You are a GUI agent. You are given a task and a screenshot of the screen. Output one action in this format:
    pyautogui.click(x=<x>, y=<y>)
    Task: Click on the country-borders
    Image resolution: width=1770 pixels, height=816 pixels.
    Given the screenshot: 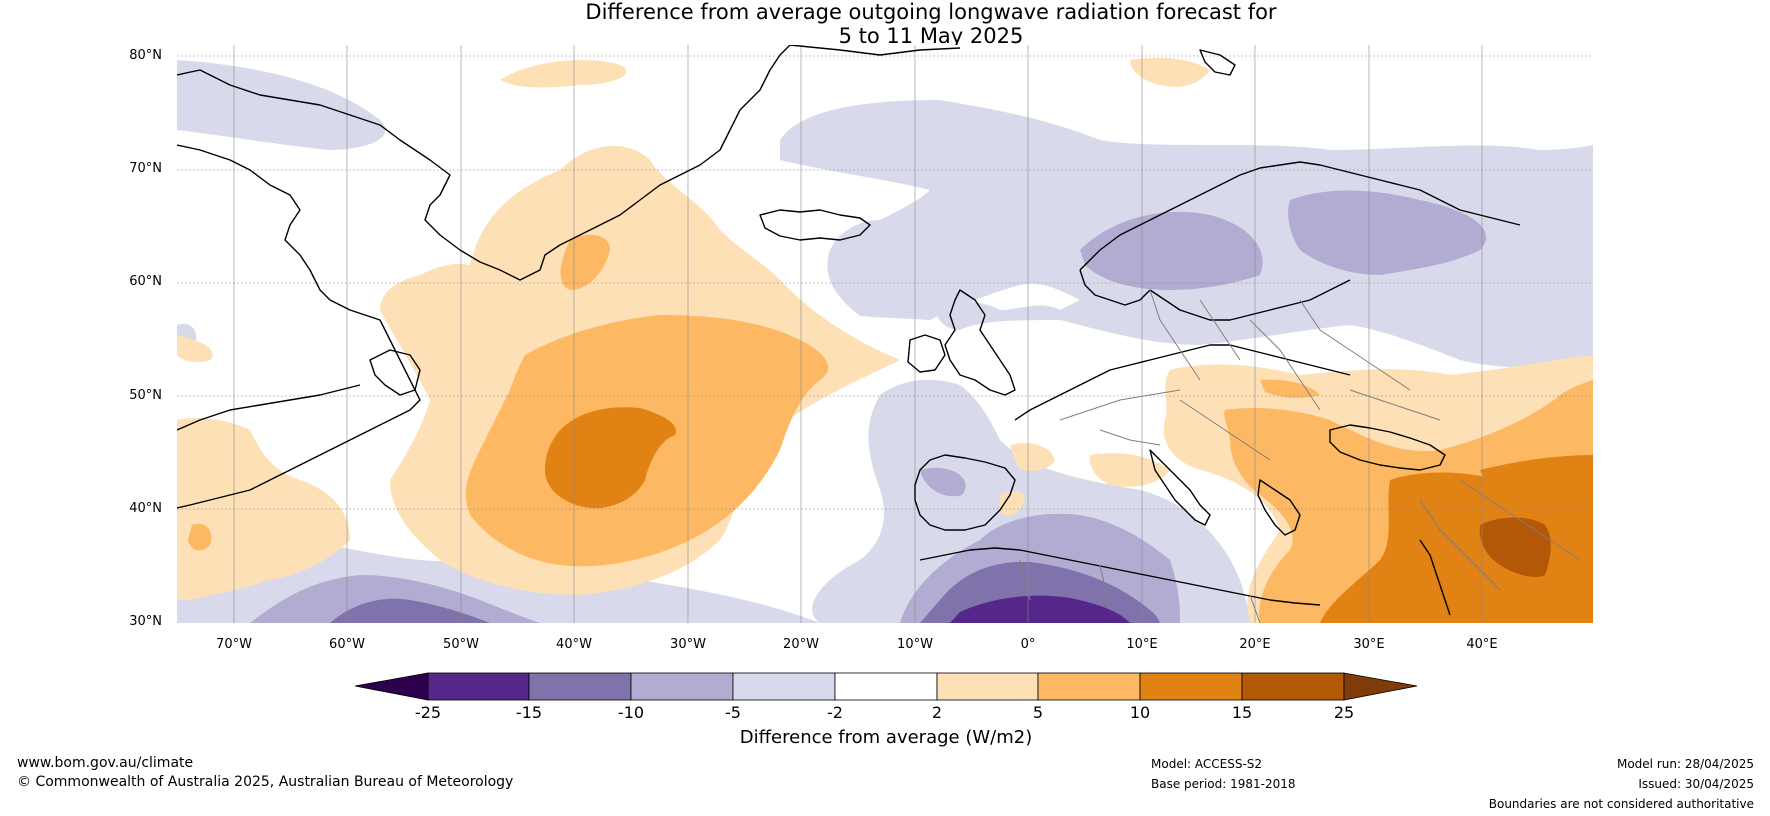 What is the action you would take?
    pyautogui.click(x=1300, y=456)
    